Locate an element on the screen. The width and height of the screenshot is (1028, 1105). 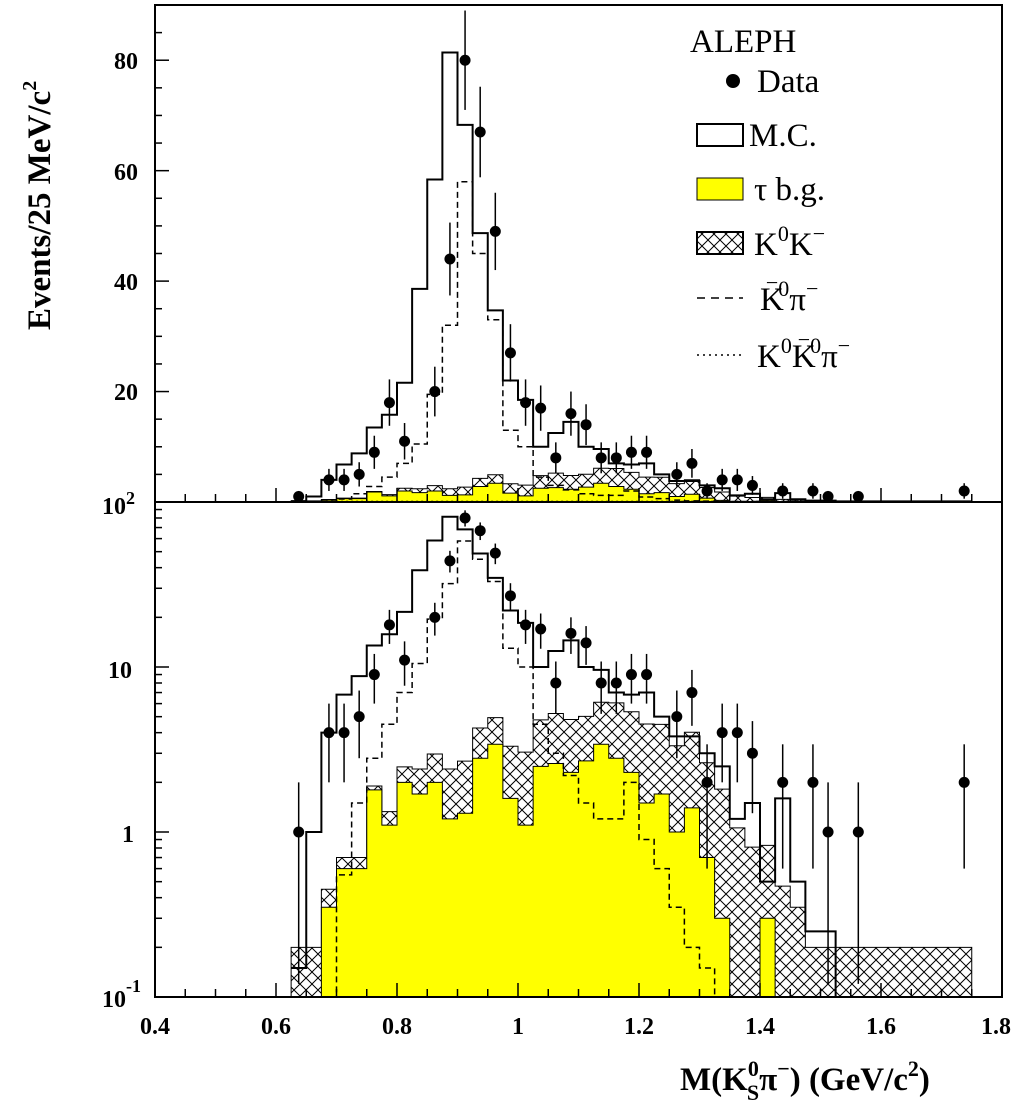
legend-kk-label: K0K− is located at coordinates (789, 242).